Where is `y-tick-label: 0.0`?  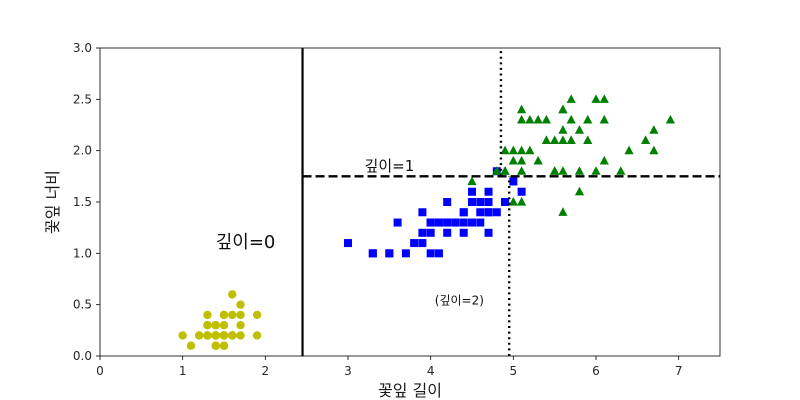 y-tick-label: 0.0 is located at coordinates (82, 356).